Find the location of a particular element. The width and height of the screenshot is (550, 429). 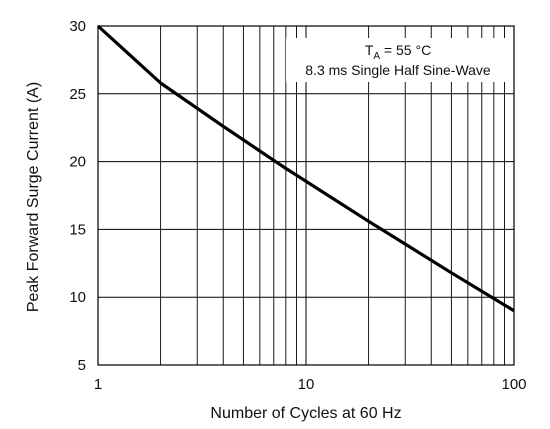

ambient-temperature-annotation: TA = 55 °C is located at coordinates (398, 52).